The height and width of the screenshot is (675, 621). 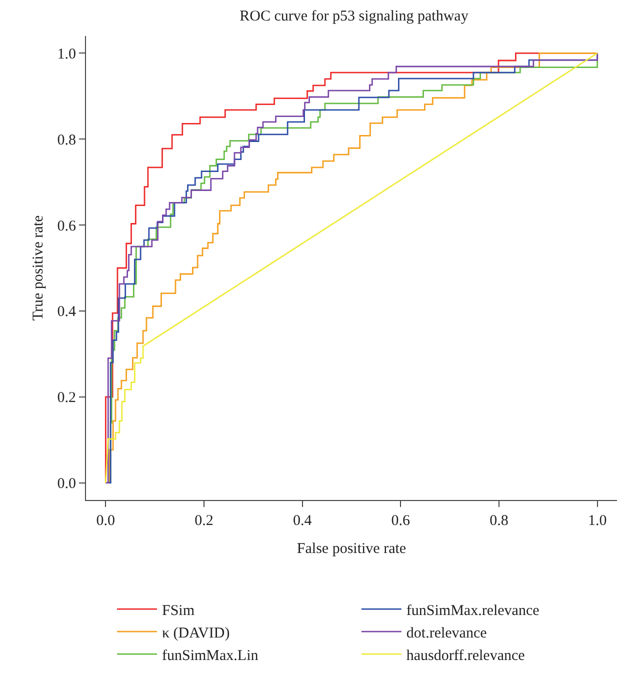 What do you see at coordinates (178, 610) in the screenshot?
I see `legend-label: FSim` at bounding box center [178, 610].